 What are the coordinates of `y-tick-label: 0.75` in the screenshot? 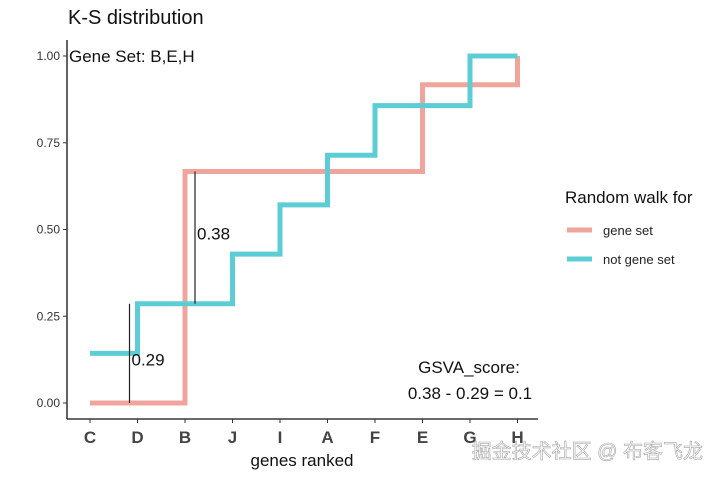 It's located at (49, 143).